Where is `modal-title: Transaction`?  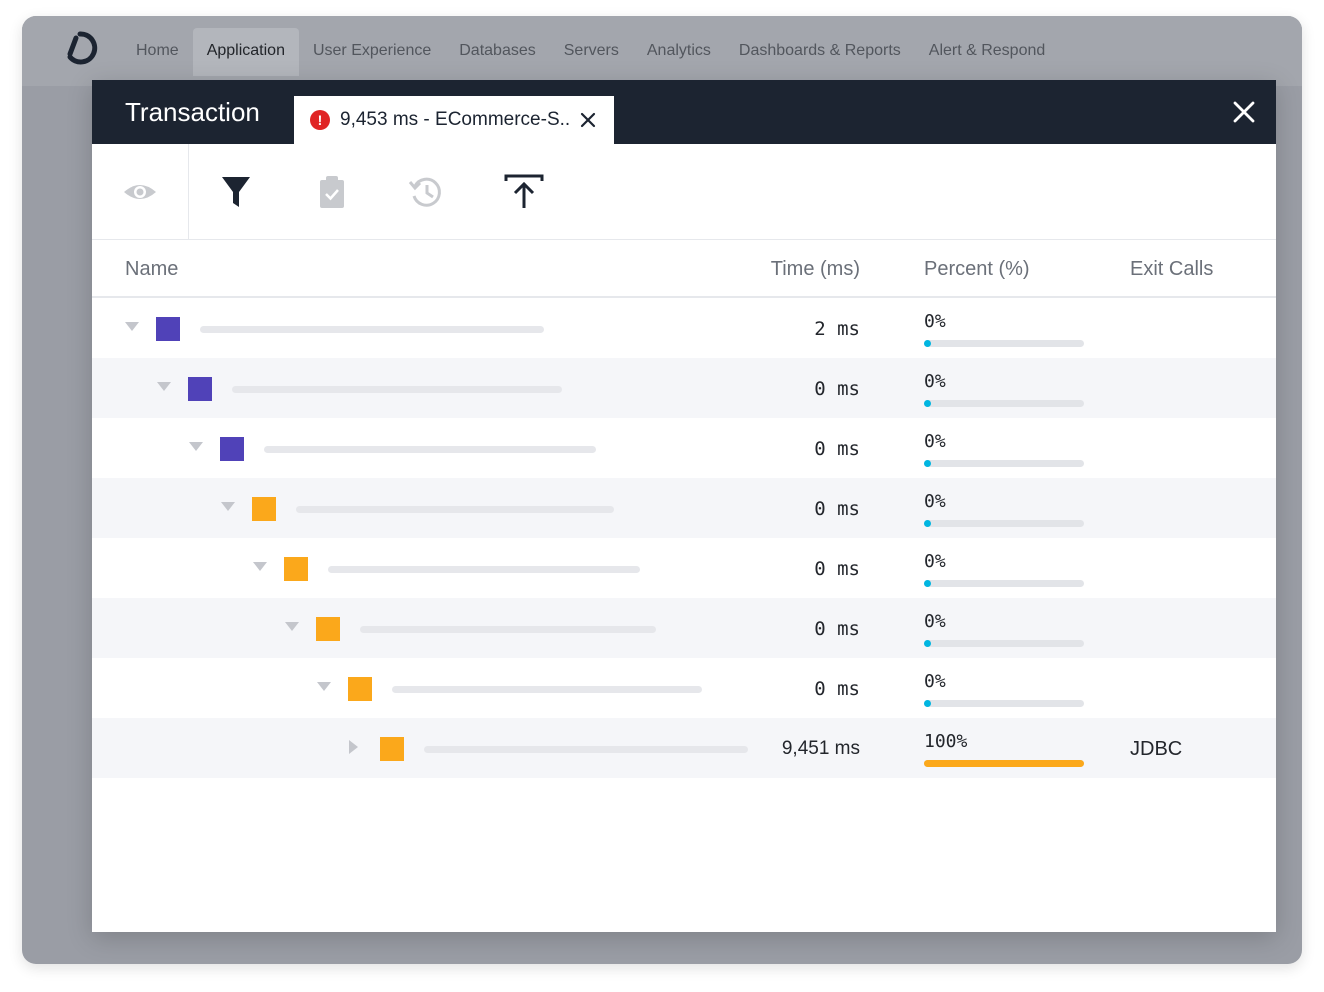
modal-title: Transaction is located at coordinates (192, 112).